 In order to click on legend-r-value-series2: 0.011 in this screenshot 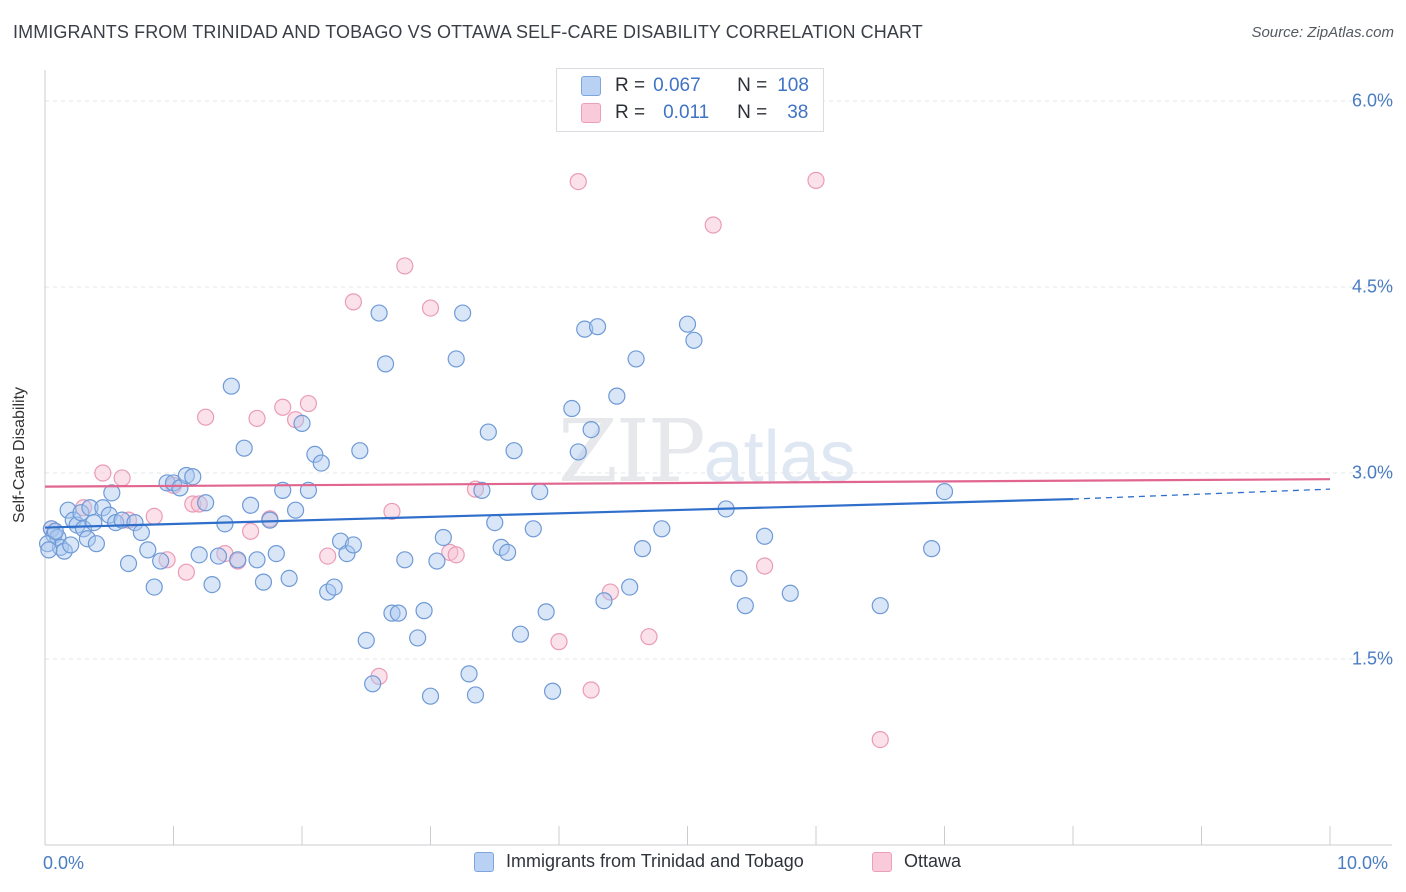, I will do `click(686, 112)`.